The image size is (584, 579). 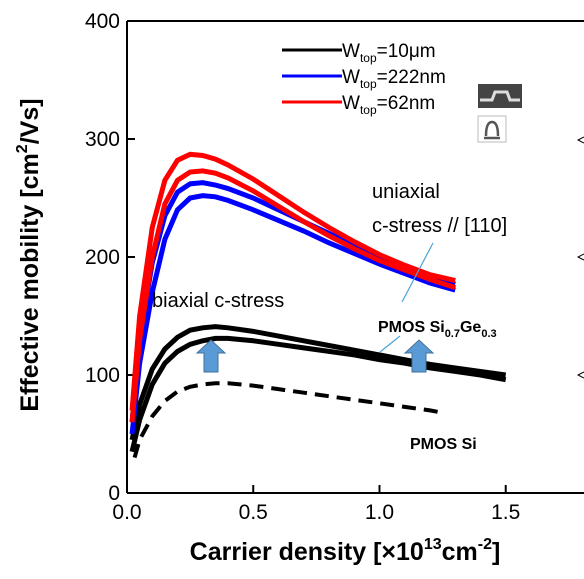 I want to click on x-axis-label: Carrier density [×1013cm-2], so click(x=345, y=551).